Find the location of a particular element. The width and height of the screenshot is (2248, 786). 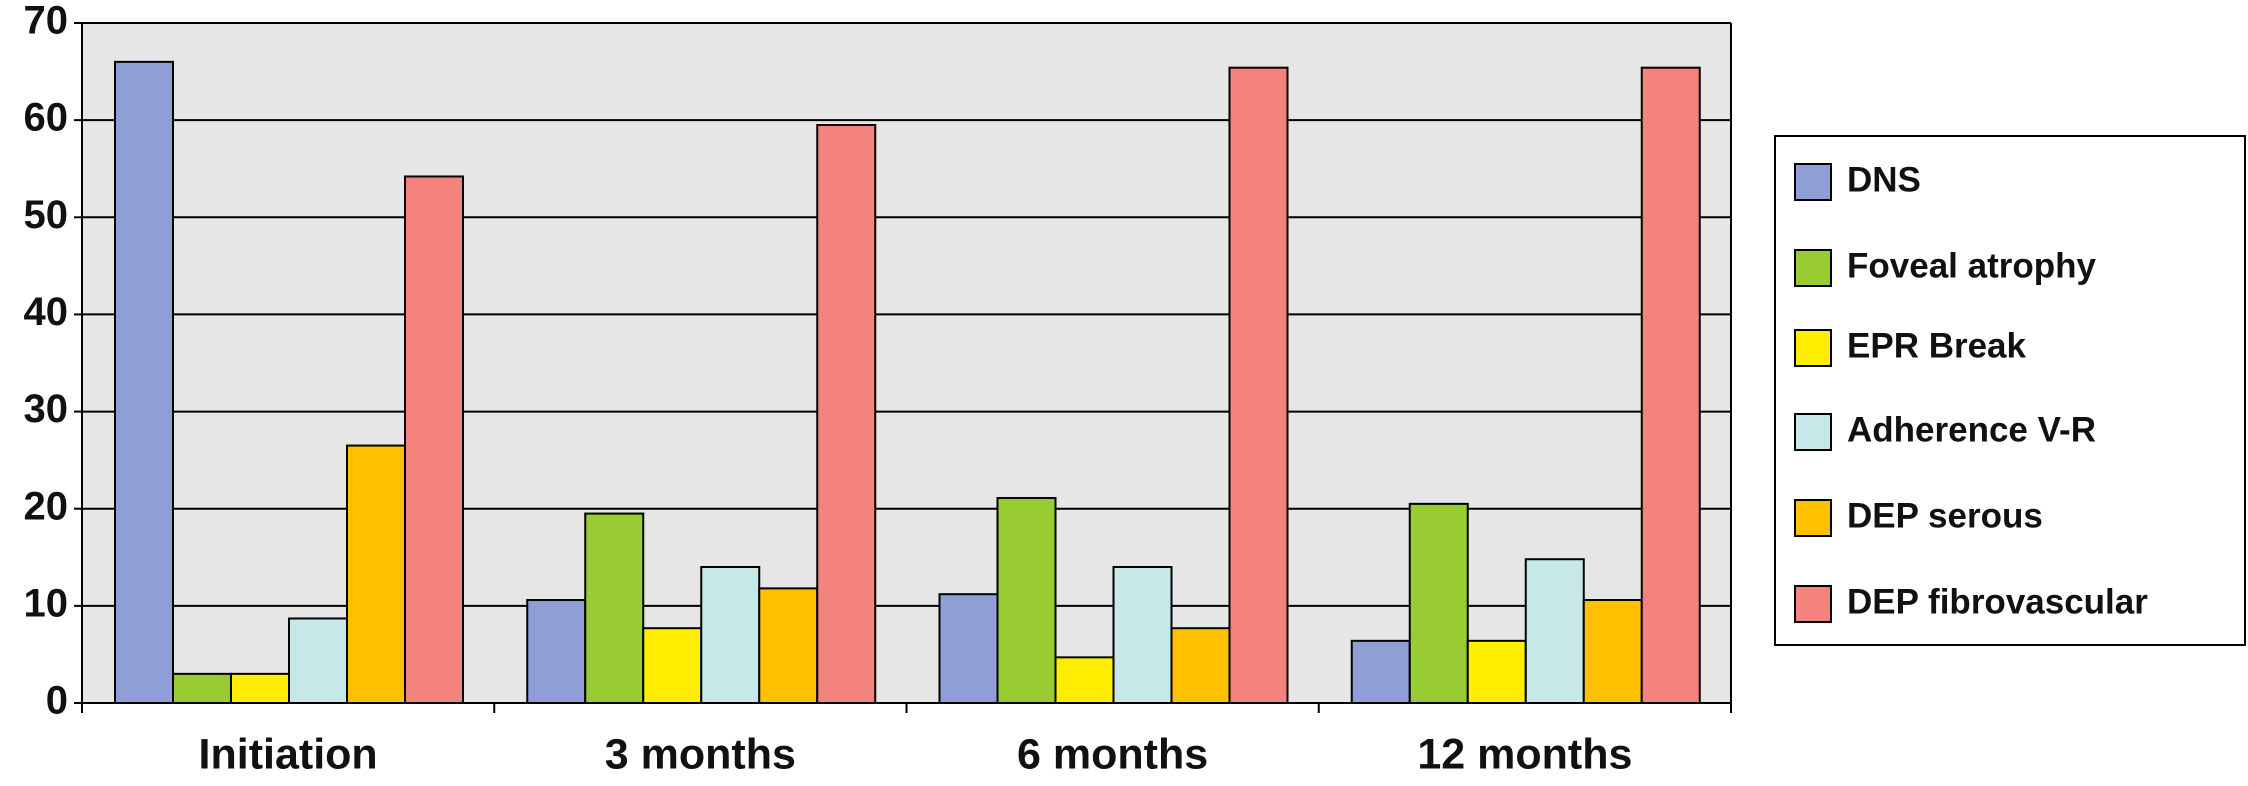

legend-label: DNS is located at coordinates (1884, 179).